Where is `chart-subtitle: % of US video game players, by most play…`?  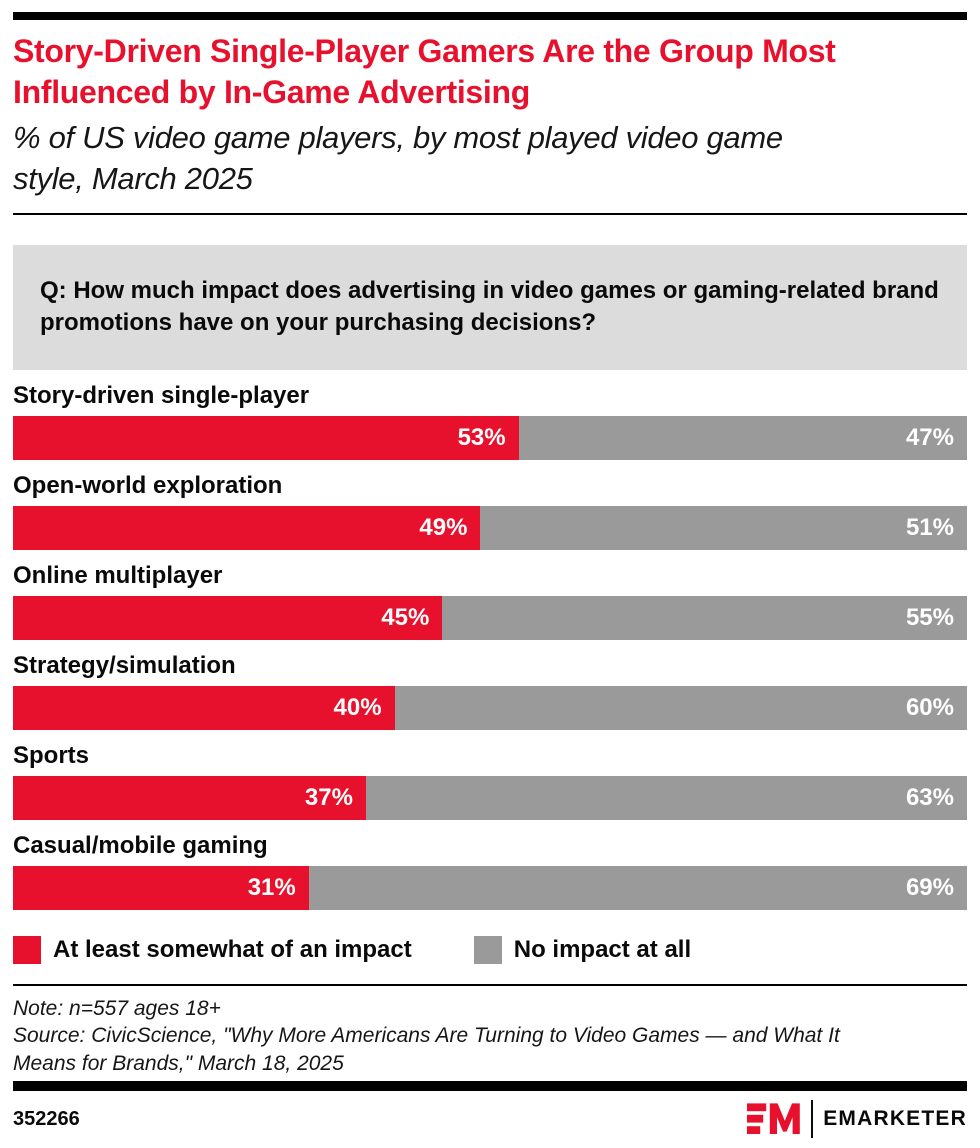 chart-subtitle: % of US video game players, by most play… is located at coordinates (398, 157).